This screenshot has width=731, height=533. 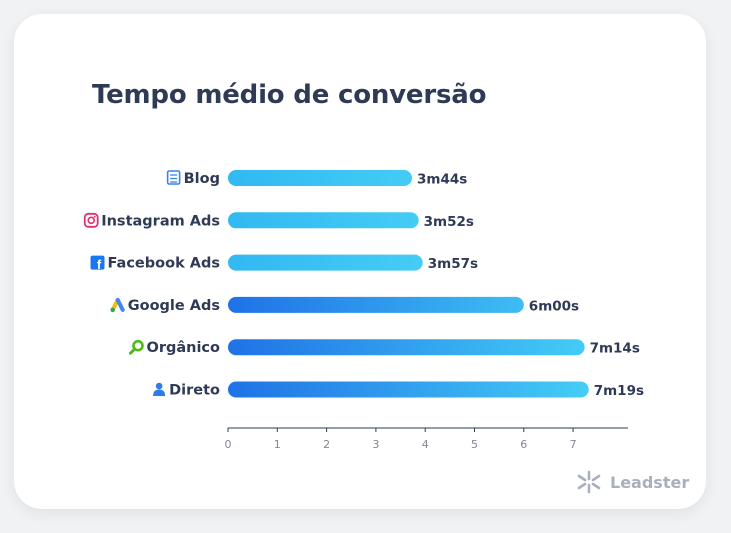 What do you see at coordinates (523, 444) in the screenshot?
I see `x-tick-label: 6` at bounding box center [523, 444].